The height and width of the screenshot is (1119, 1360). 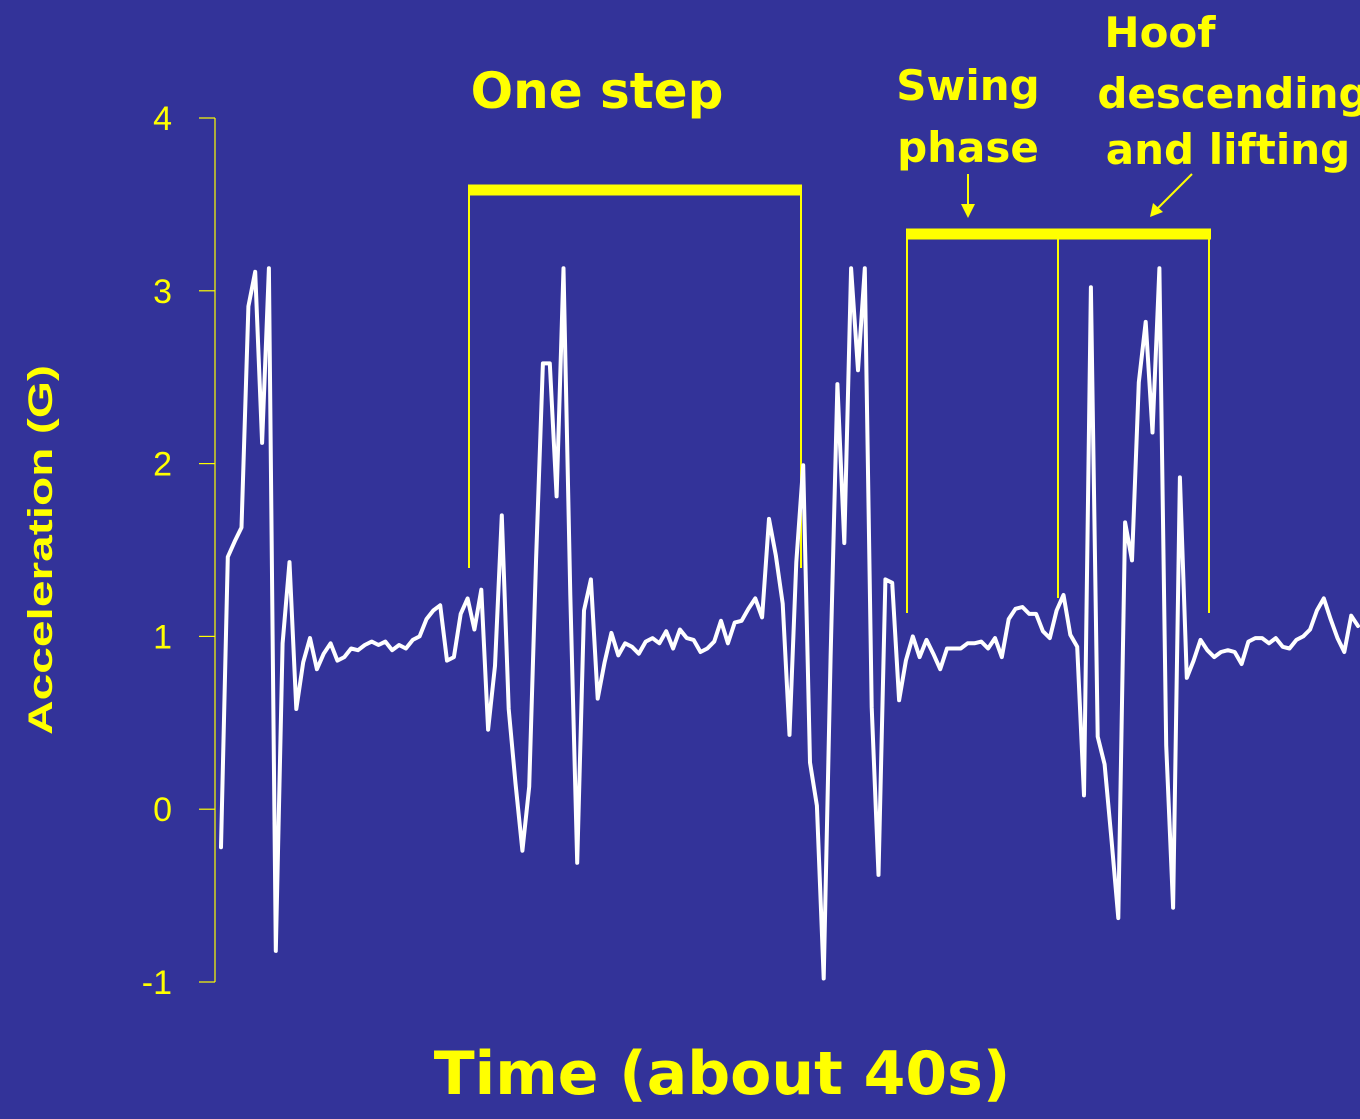 I want to click on y-tick-label: 4, so click(x=162, y=119).